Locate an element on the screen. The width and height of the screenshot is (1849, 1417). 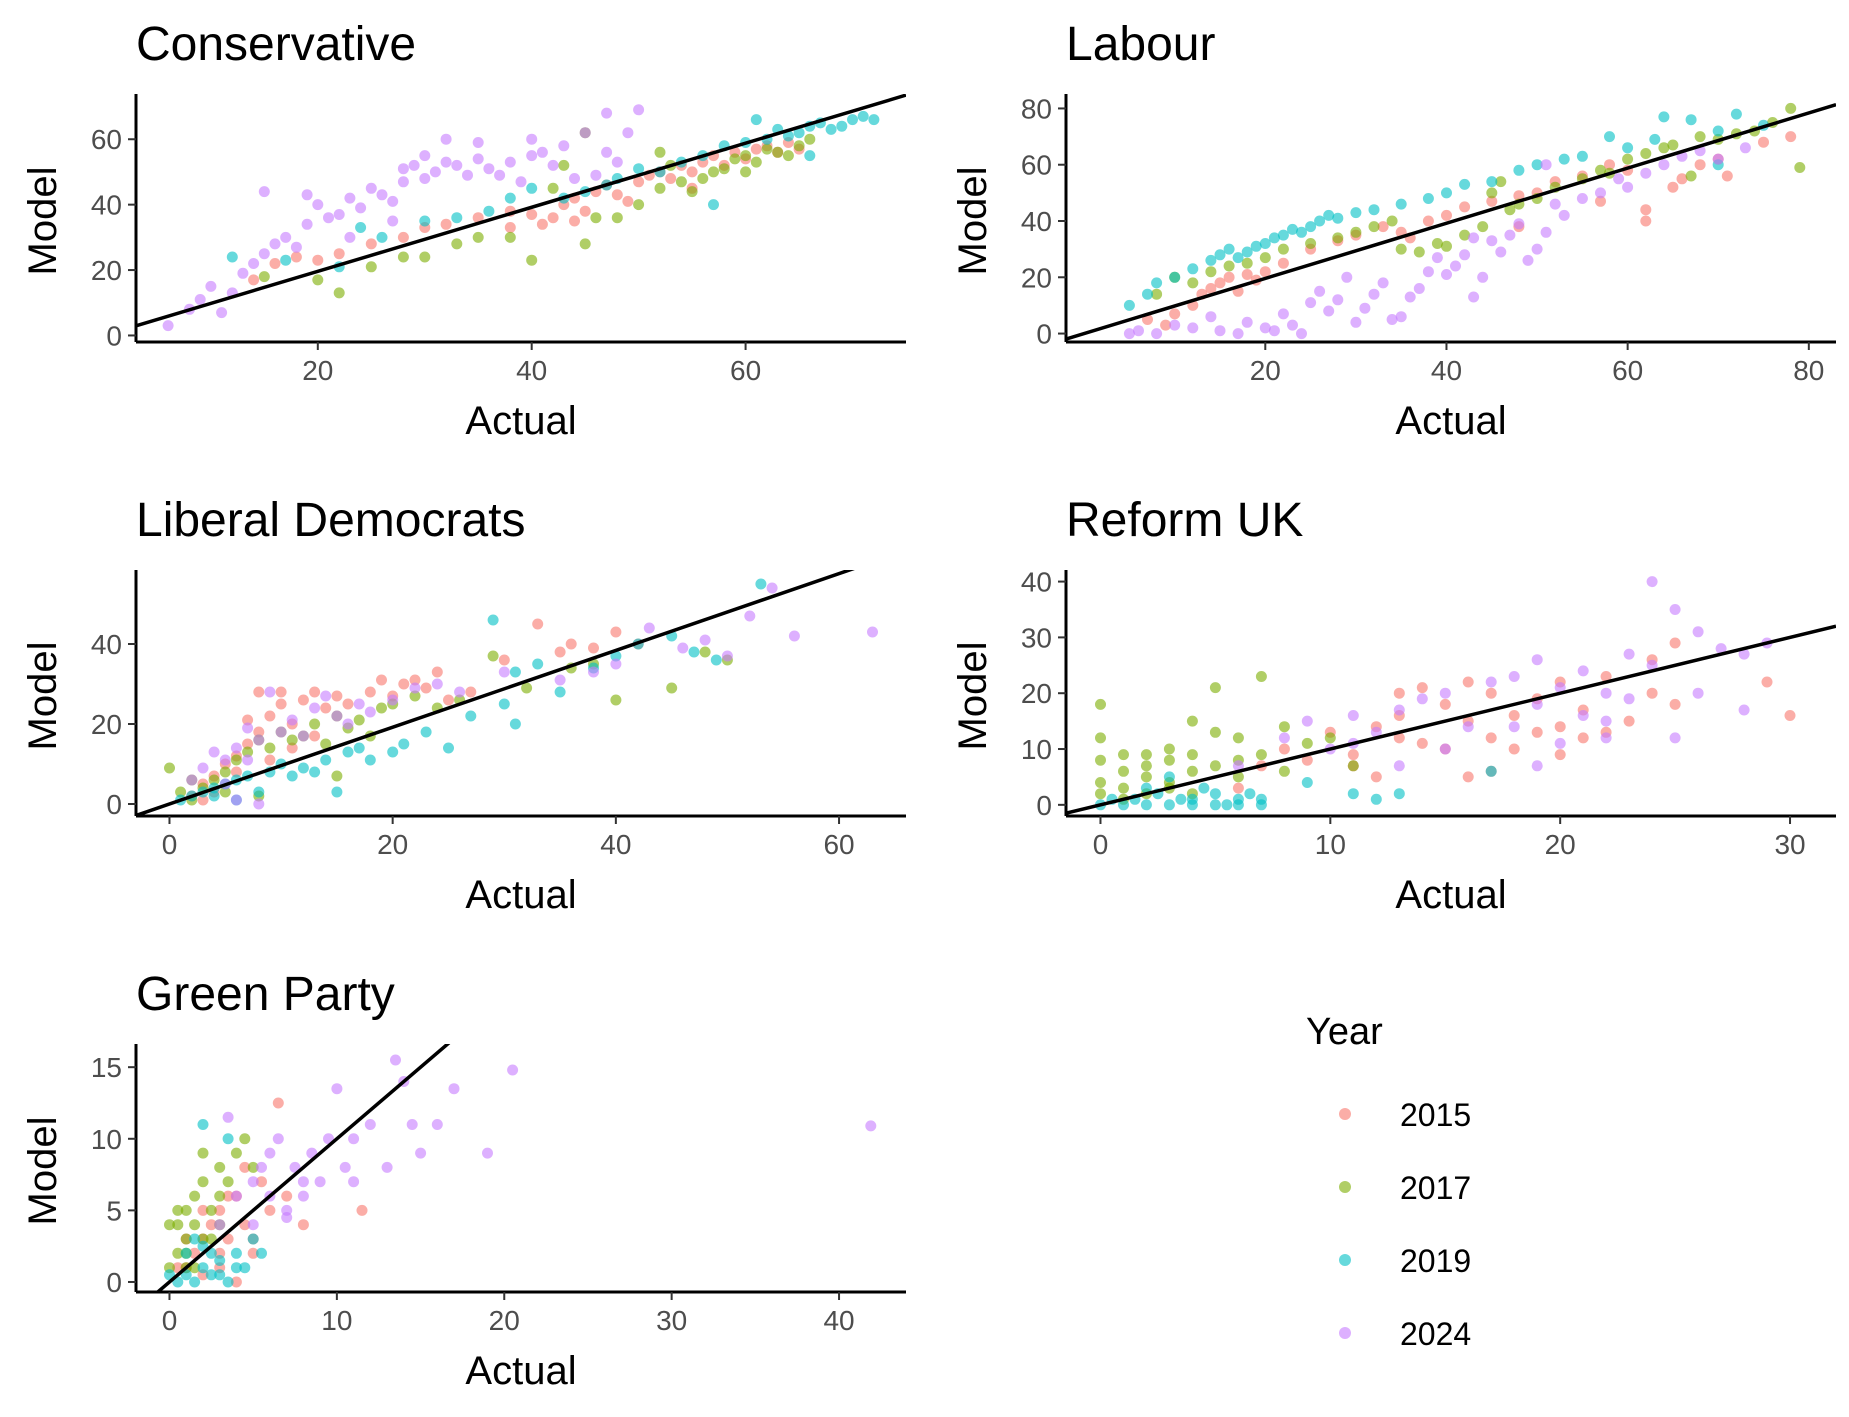
y-tick-label: 40 is located at coordinates (106, 644).